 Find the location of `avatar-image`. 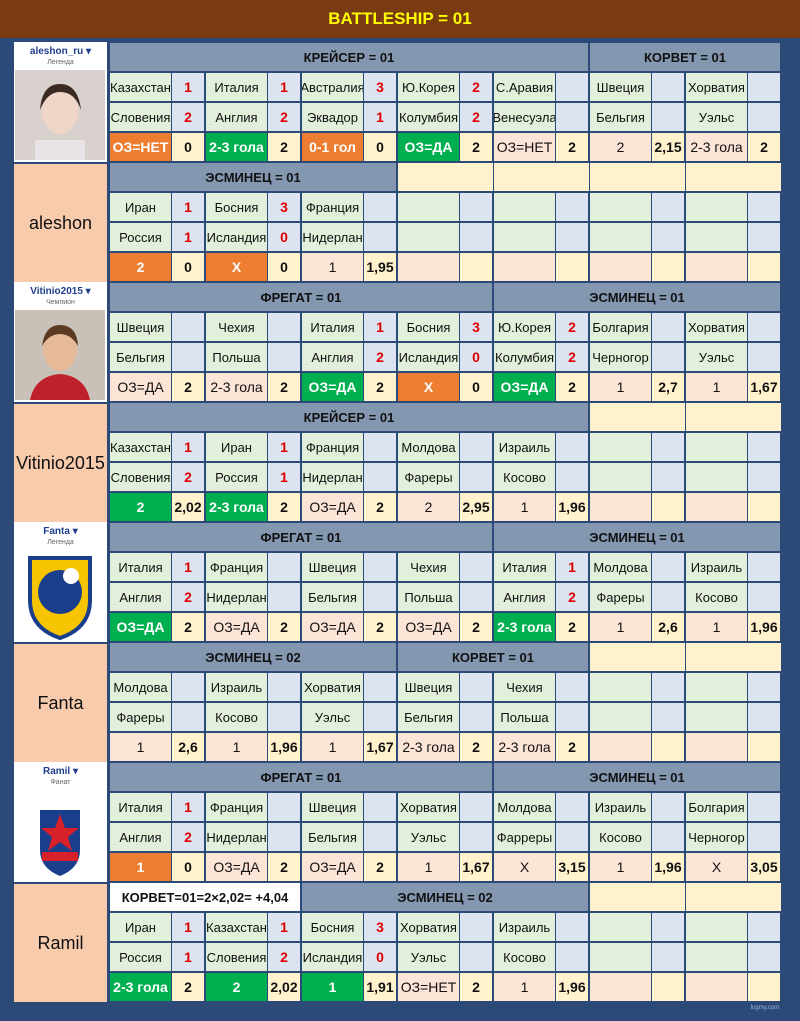

avatar-image is located at coordinates (60, 355).